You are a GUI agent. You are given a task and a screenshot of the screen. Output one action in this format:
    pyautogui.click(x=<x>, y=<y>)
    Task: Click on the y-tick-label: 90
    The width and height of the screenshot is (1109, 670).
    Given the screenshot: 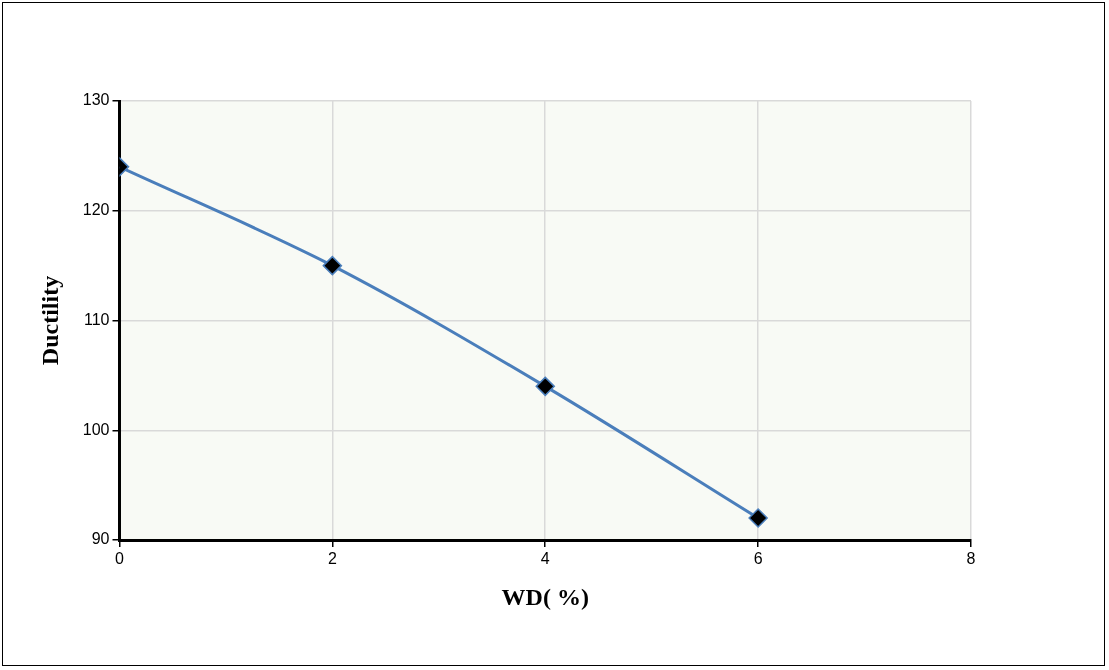 What is the action you would take?
    pyautogui.click(x=100, y=539)
    